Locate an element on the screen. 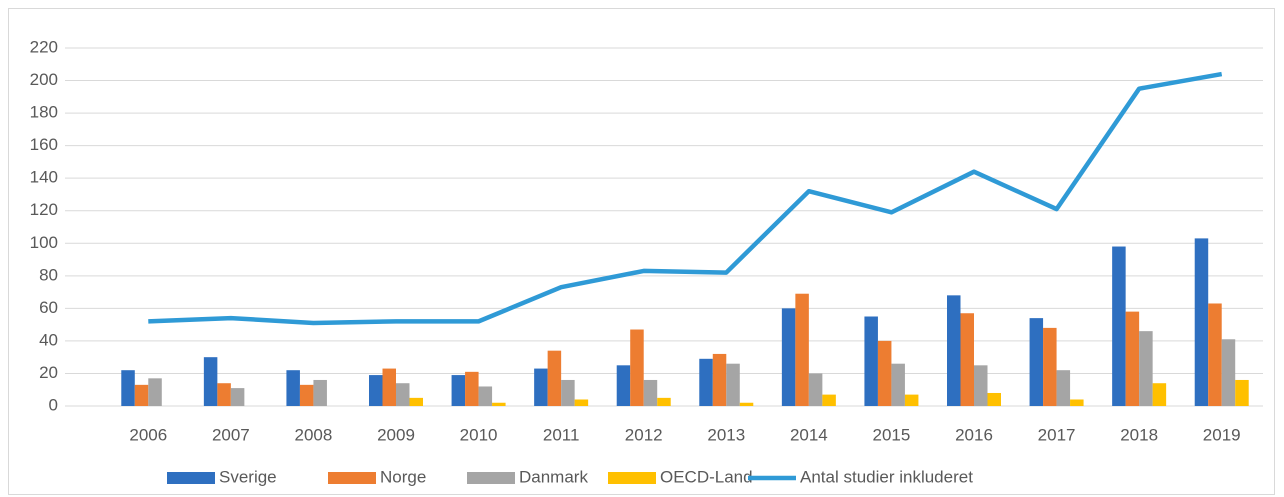  x-tick-label: 2015 is located at coordinates (892, 434).